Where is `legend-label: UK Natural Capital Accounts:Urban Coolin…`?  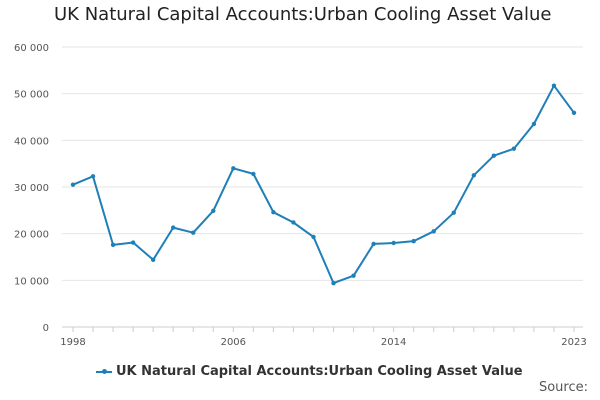
legend-label: UK Natural Capital Accounts:Urban Coolin… is located at coordinates (319, 371).